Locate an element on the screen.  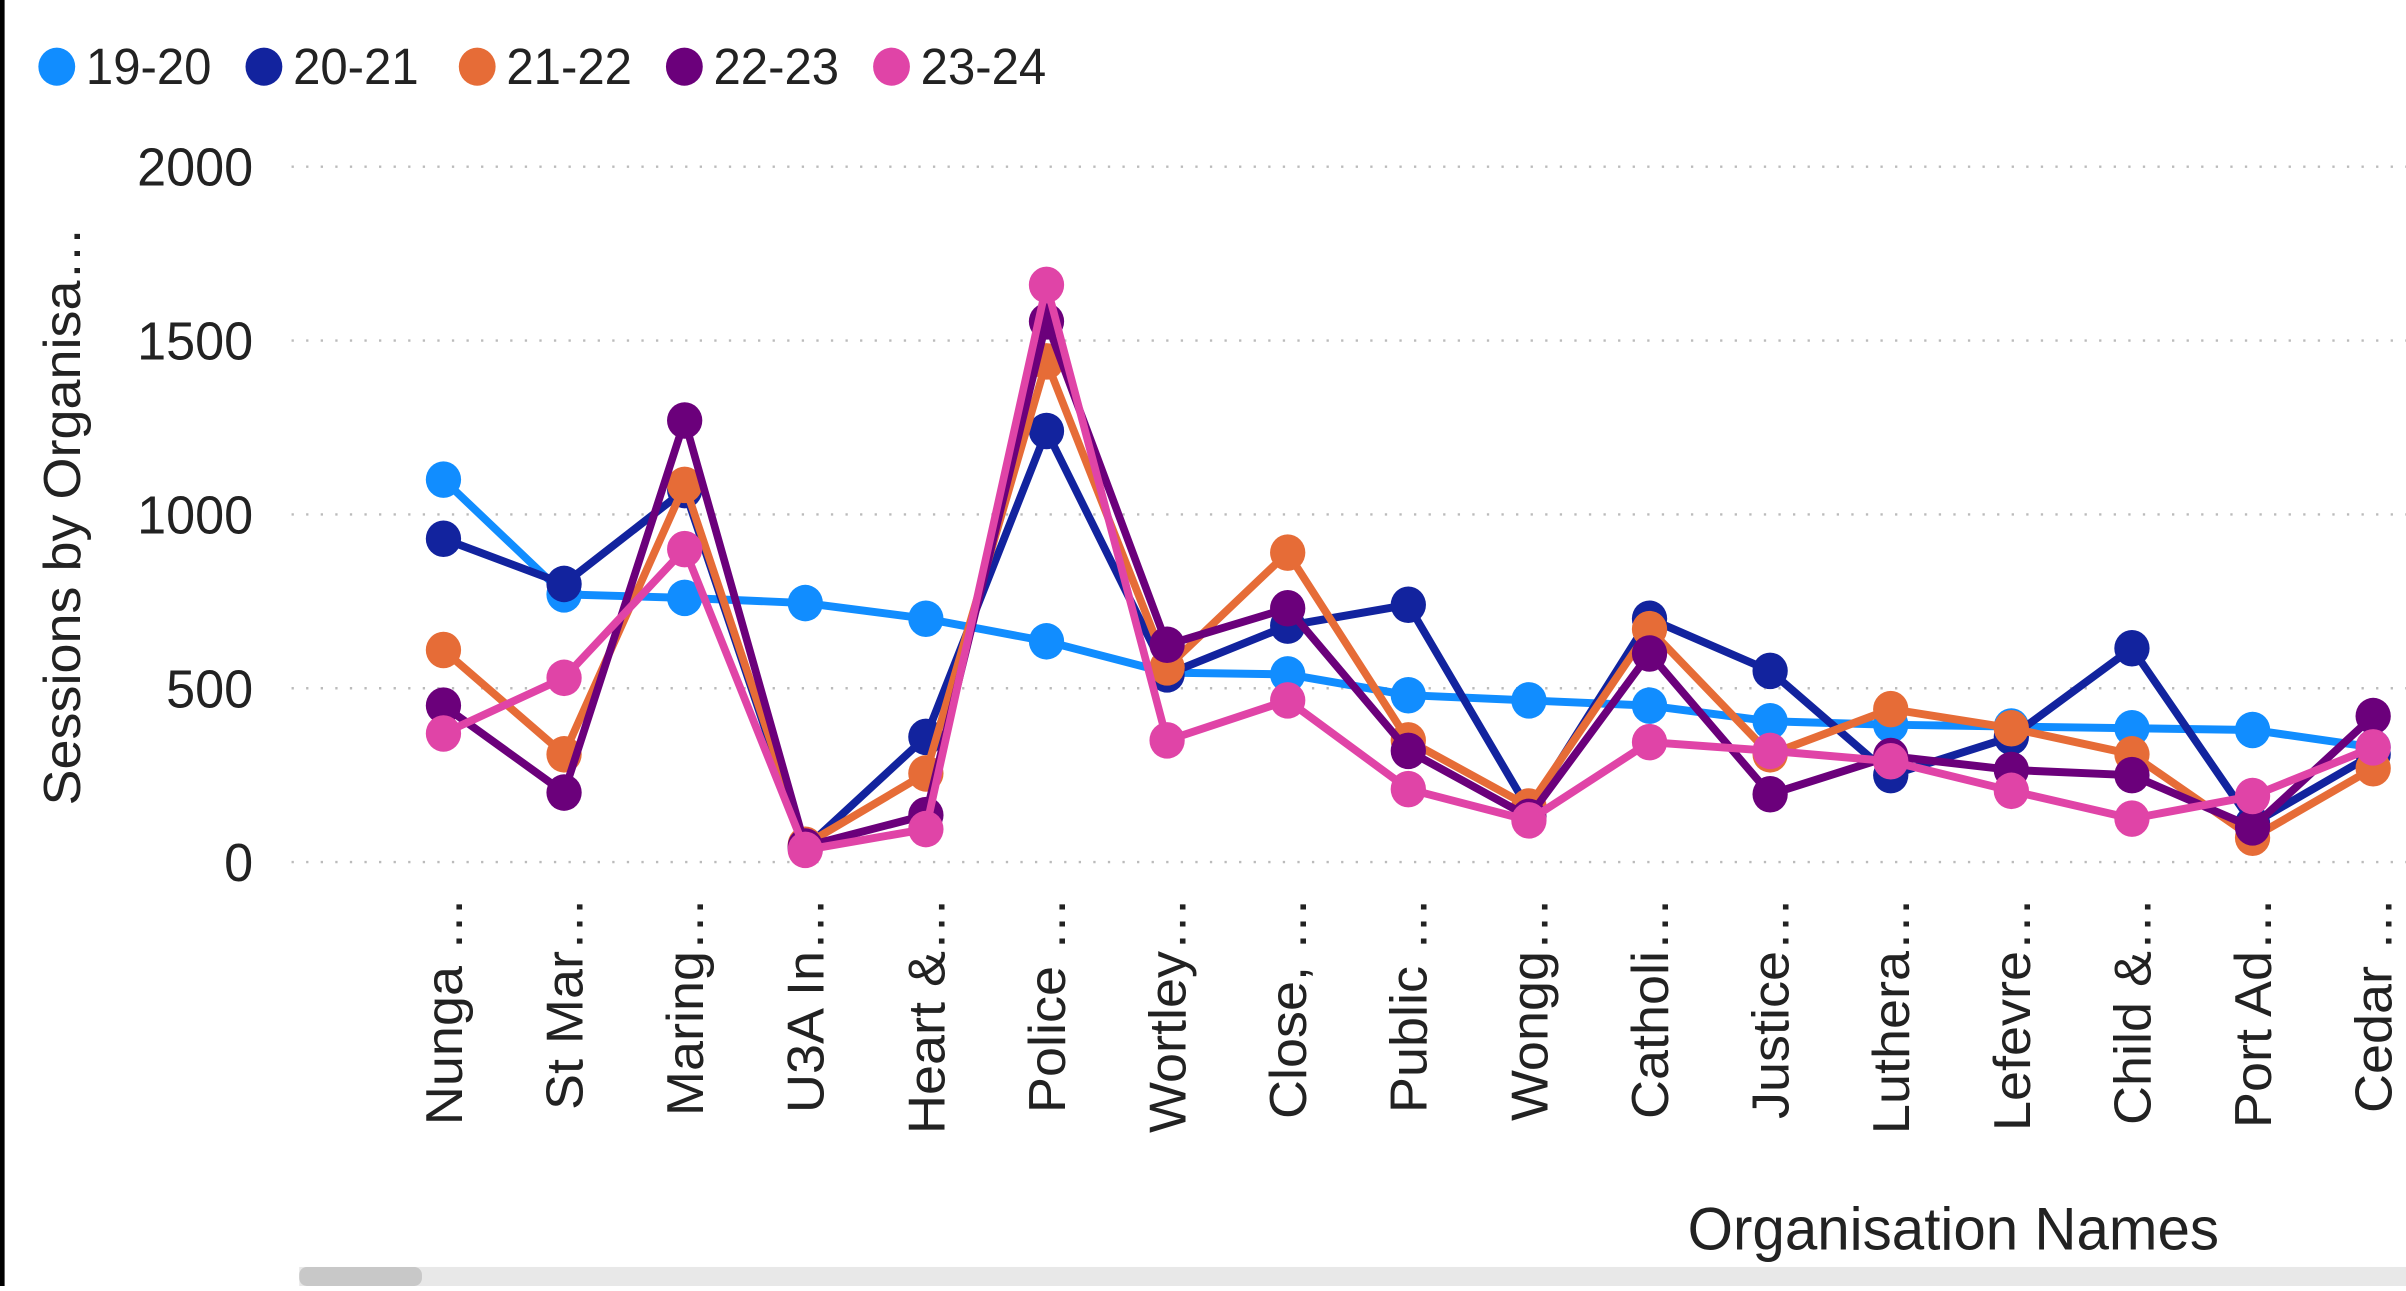
scrollbar-thumb is located at coordinates (360, 1276).